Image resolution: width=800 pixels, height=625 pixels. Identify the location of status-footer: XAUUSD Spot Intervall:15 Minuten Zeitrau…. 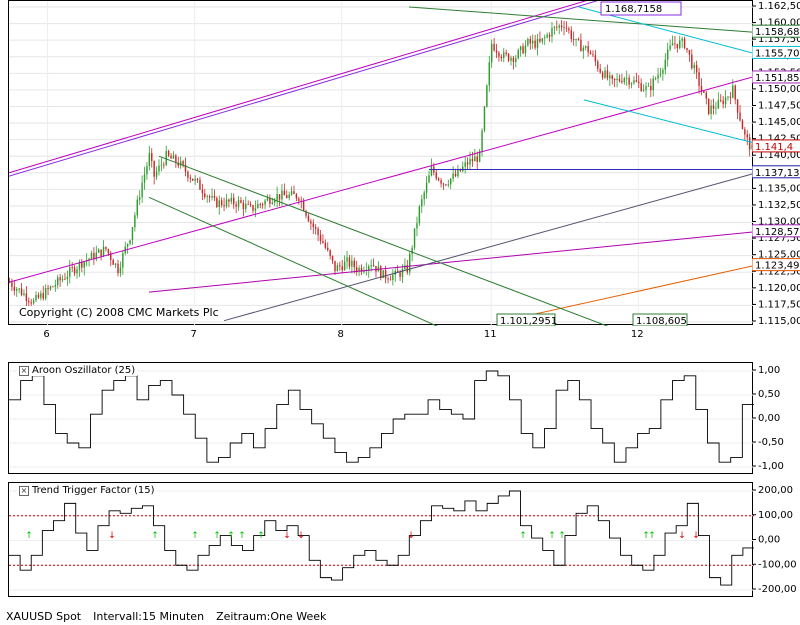
(166, 616).